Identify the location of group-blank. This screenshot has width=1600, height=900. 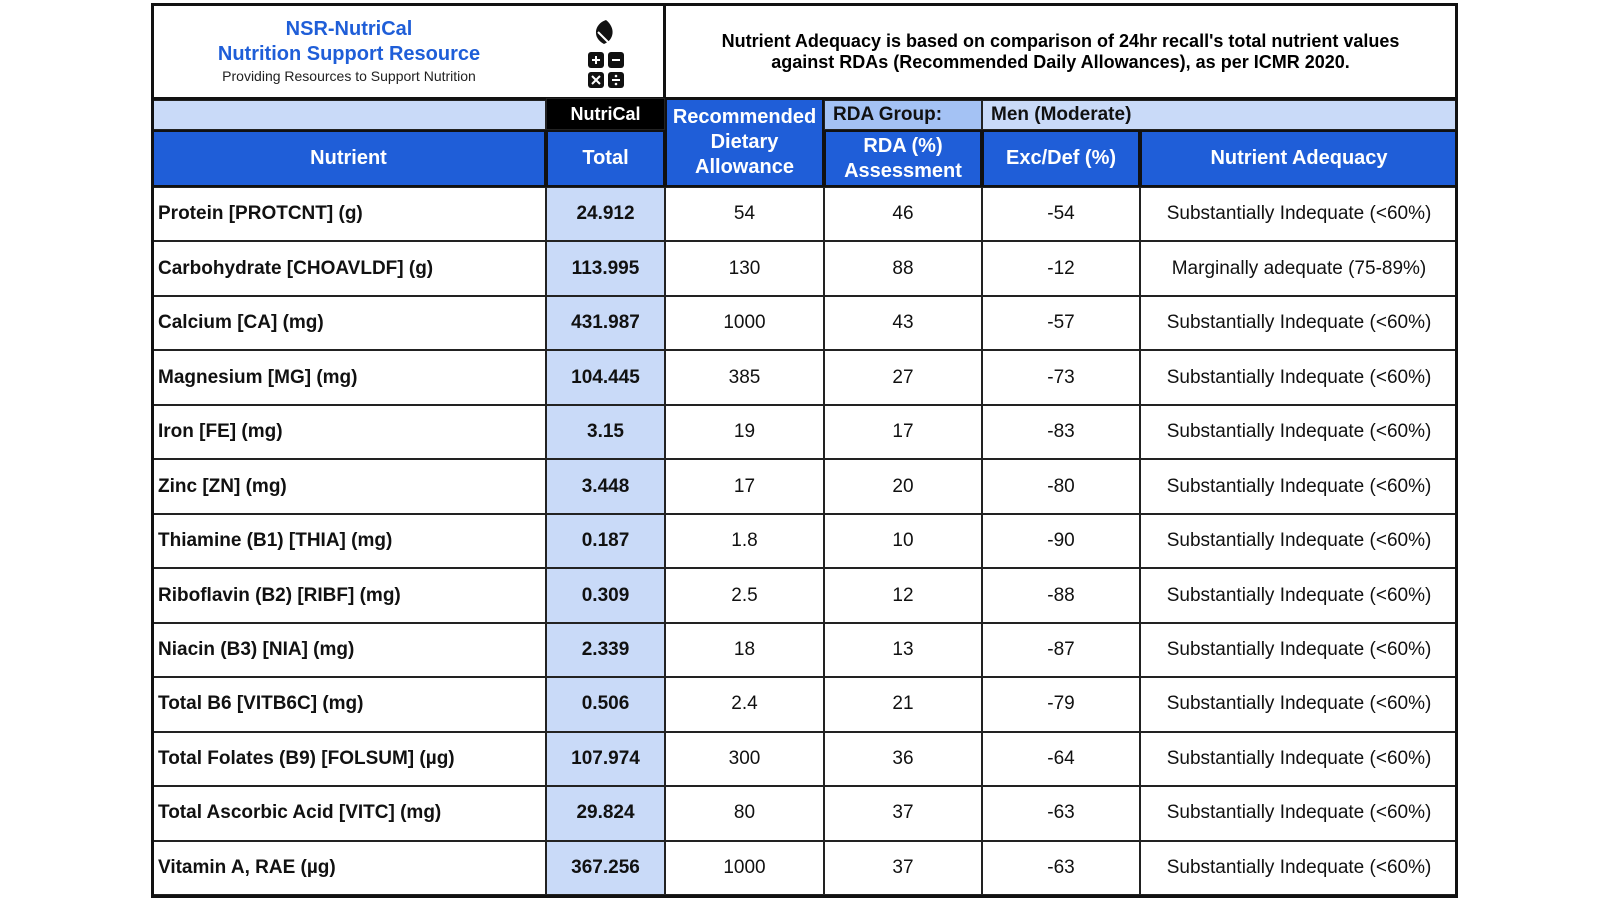
(348, 115).